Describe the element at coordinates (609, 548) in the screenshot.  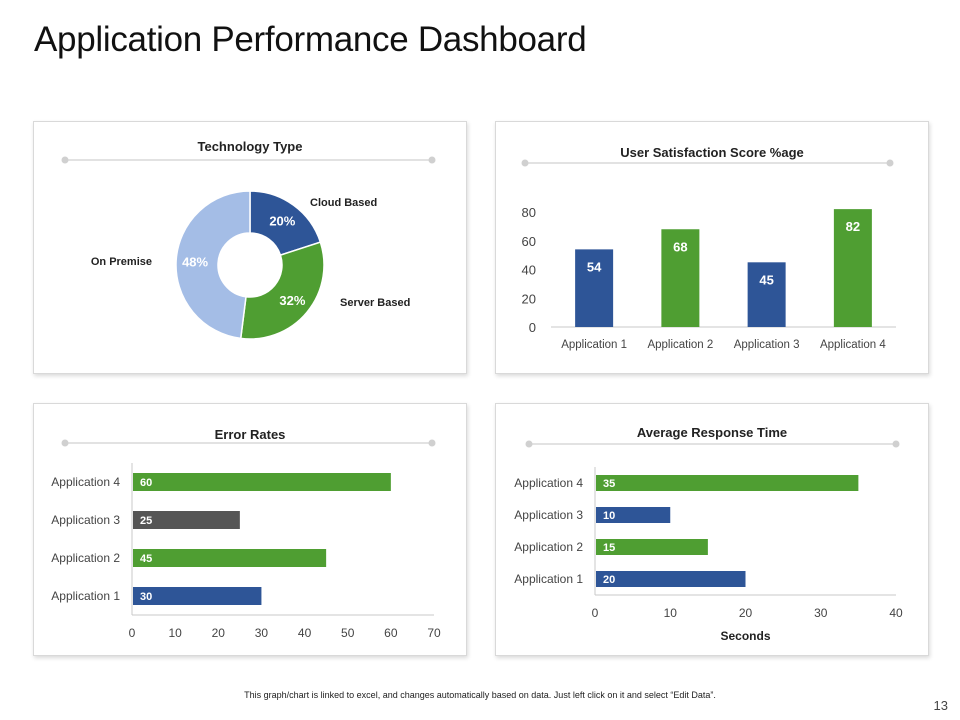
I see `bar-value-label: 15` at that location.